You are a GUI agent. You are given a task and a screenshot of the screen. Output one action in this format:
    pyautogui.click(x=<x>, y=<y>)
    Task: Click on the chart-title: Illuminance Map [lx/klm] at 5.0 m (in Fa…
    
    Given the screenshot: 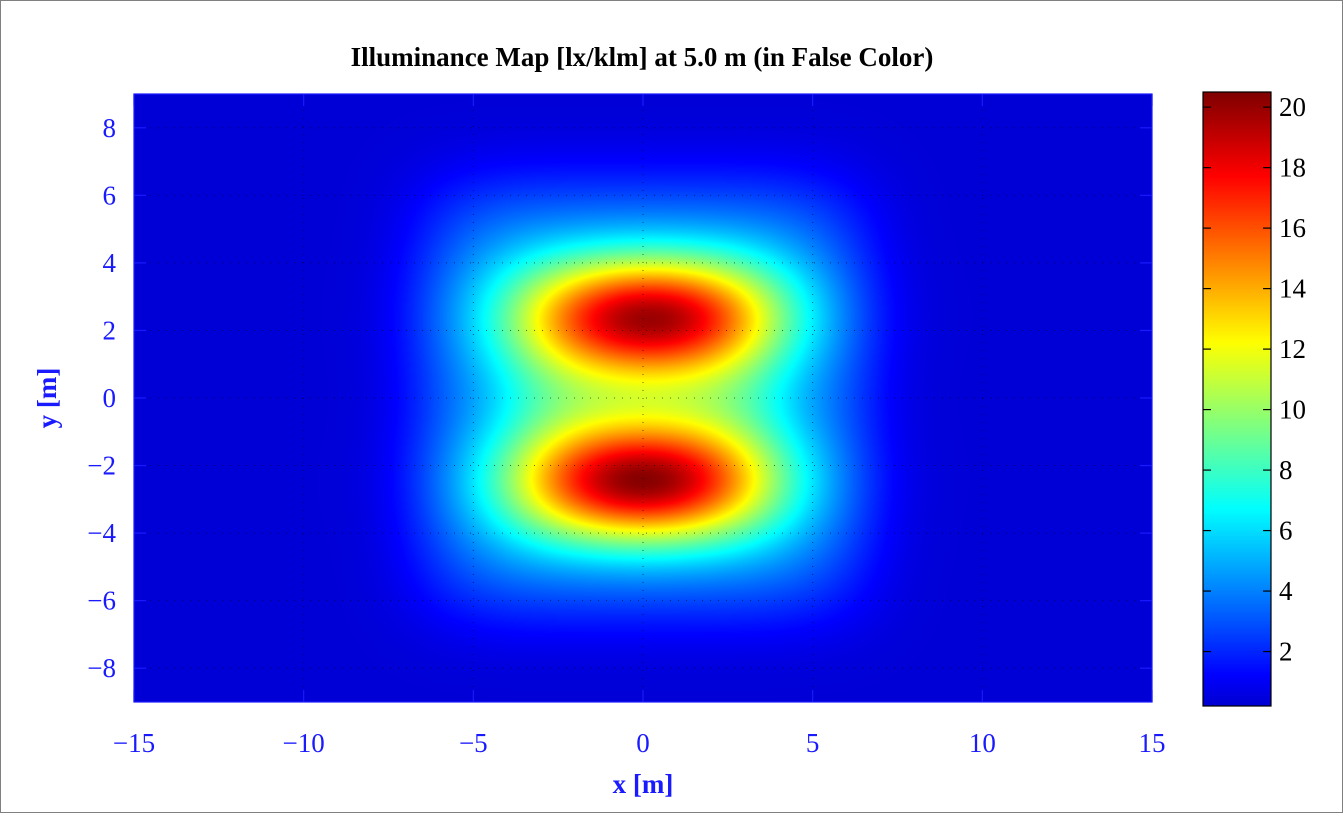 What is the action you would take?
    pyautogui.click(x=642, y=57)
    